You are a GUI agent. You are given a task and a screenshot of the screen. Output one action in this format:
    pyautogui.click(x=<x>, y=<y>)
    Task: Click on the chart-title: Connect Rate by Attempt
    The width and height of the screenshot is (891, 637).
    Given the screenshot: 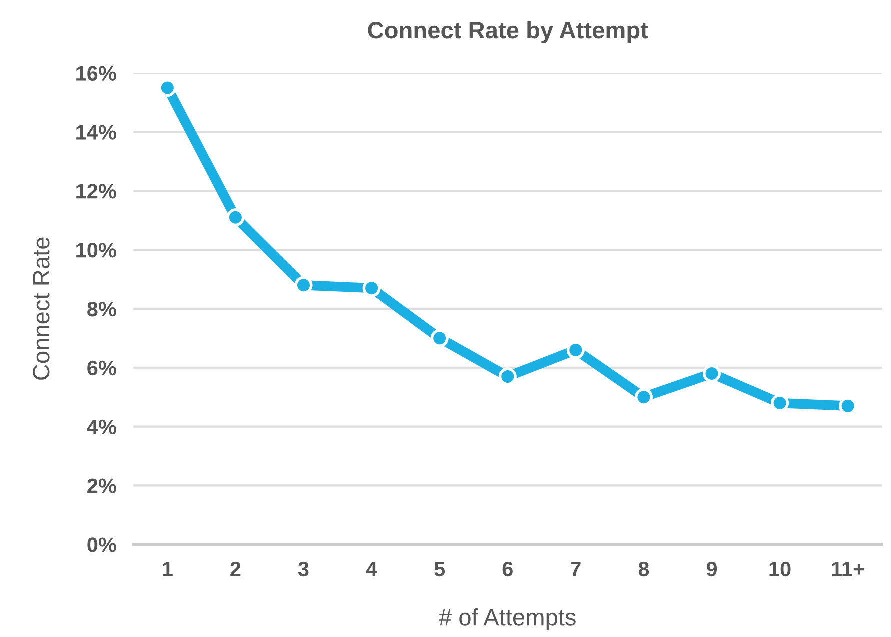 What is the action you would take?
    pyautogui.click(x=508, y=32)
    